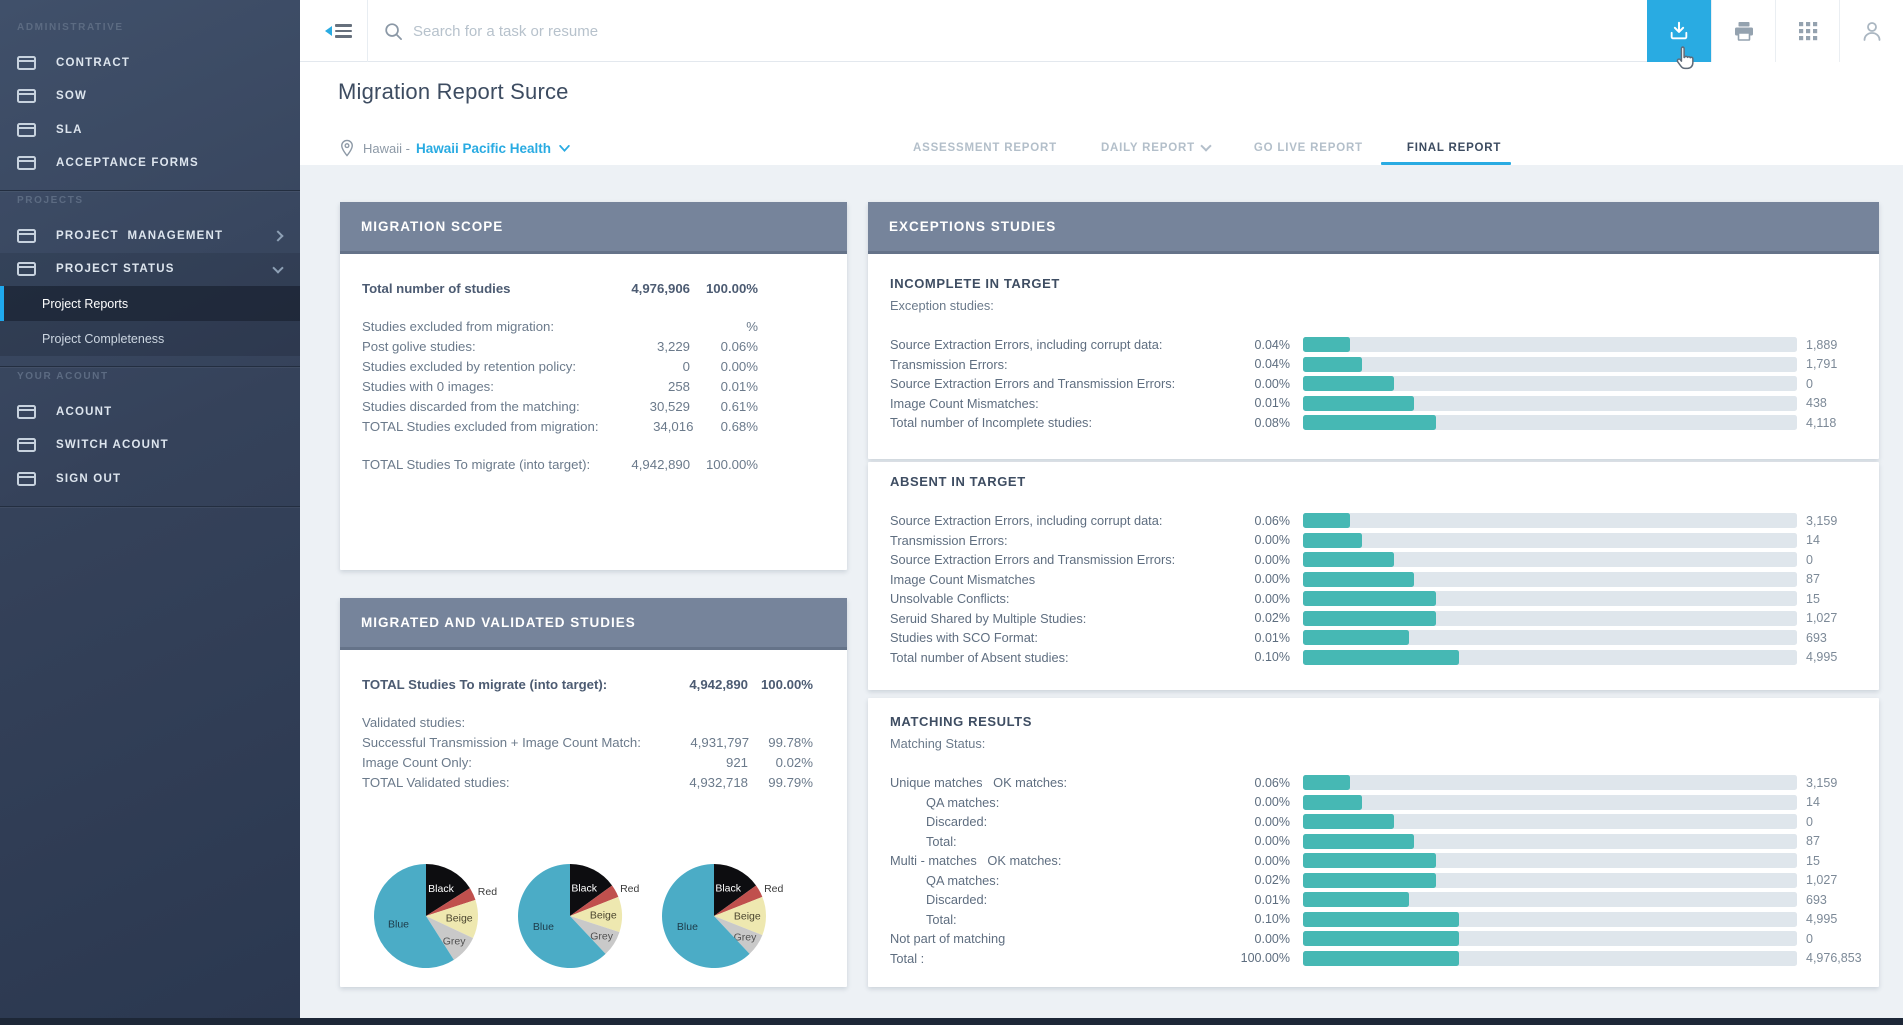  What do you see at coordinates (150, 236) in the screenshot?
I see `sidebar-item-project-management: PROJECT MANAGEMENT` at bounding box center [150, 236].